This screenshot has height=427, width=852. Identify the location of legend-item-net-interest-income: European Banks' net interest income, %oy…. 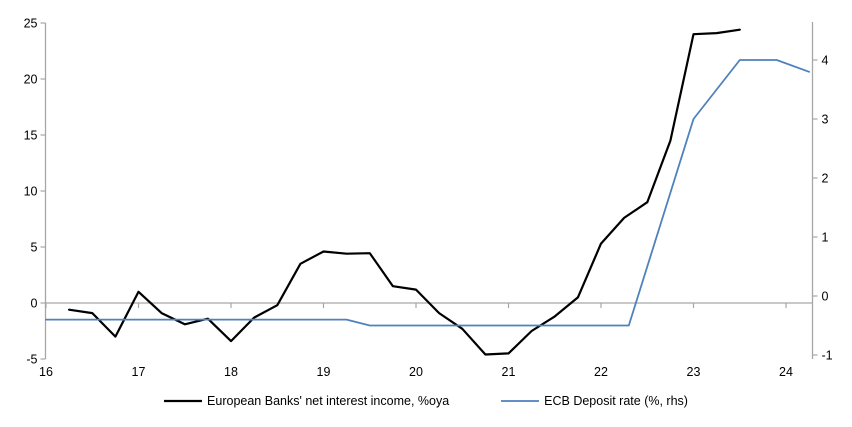
(306, 401).